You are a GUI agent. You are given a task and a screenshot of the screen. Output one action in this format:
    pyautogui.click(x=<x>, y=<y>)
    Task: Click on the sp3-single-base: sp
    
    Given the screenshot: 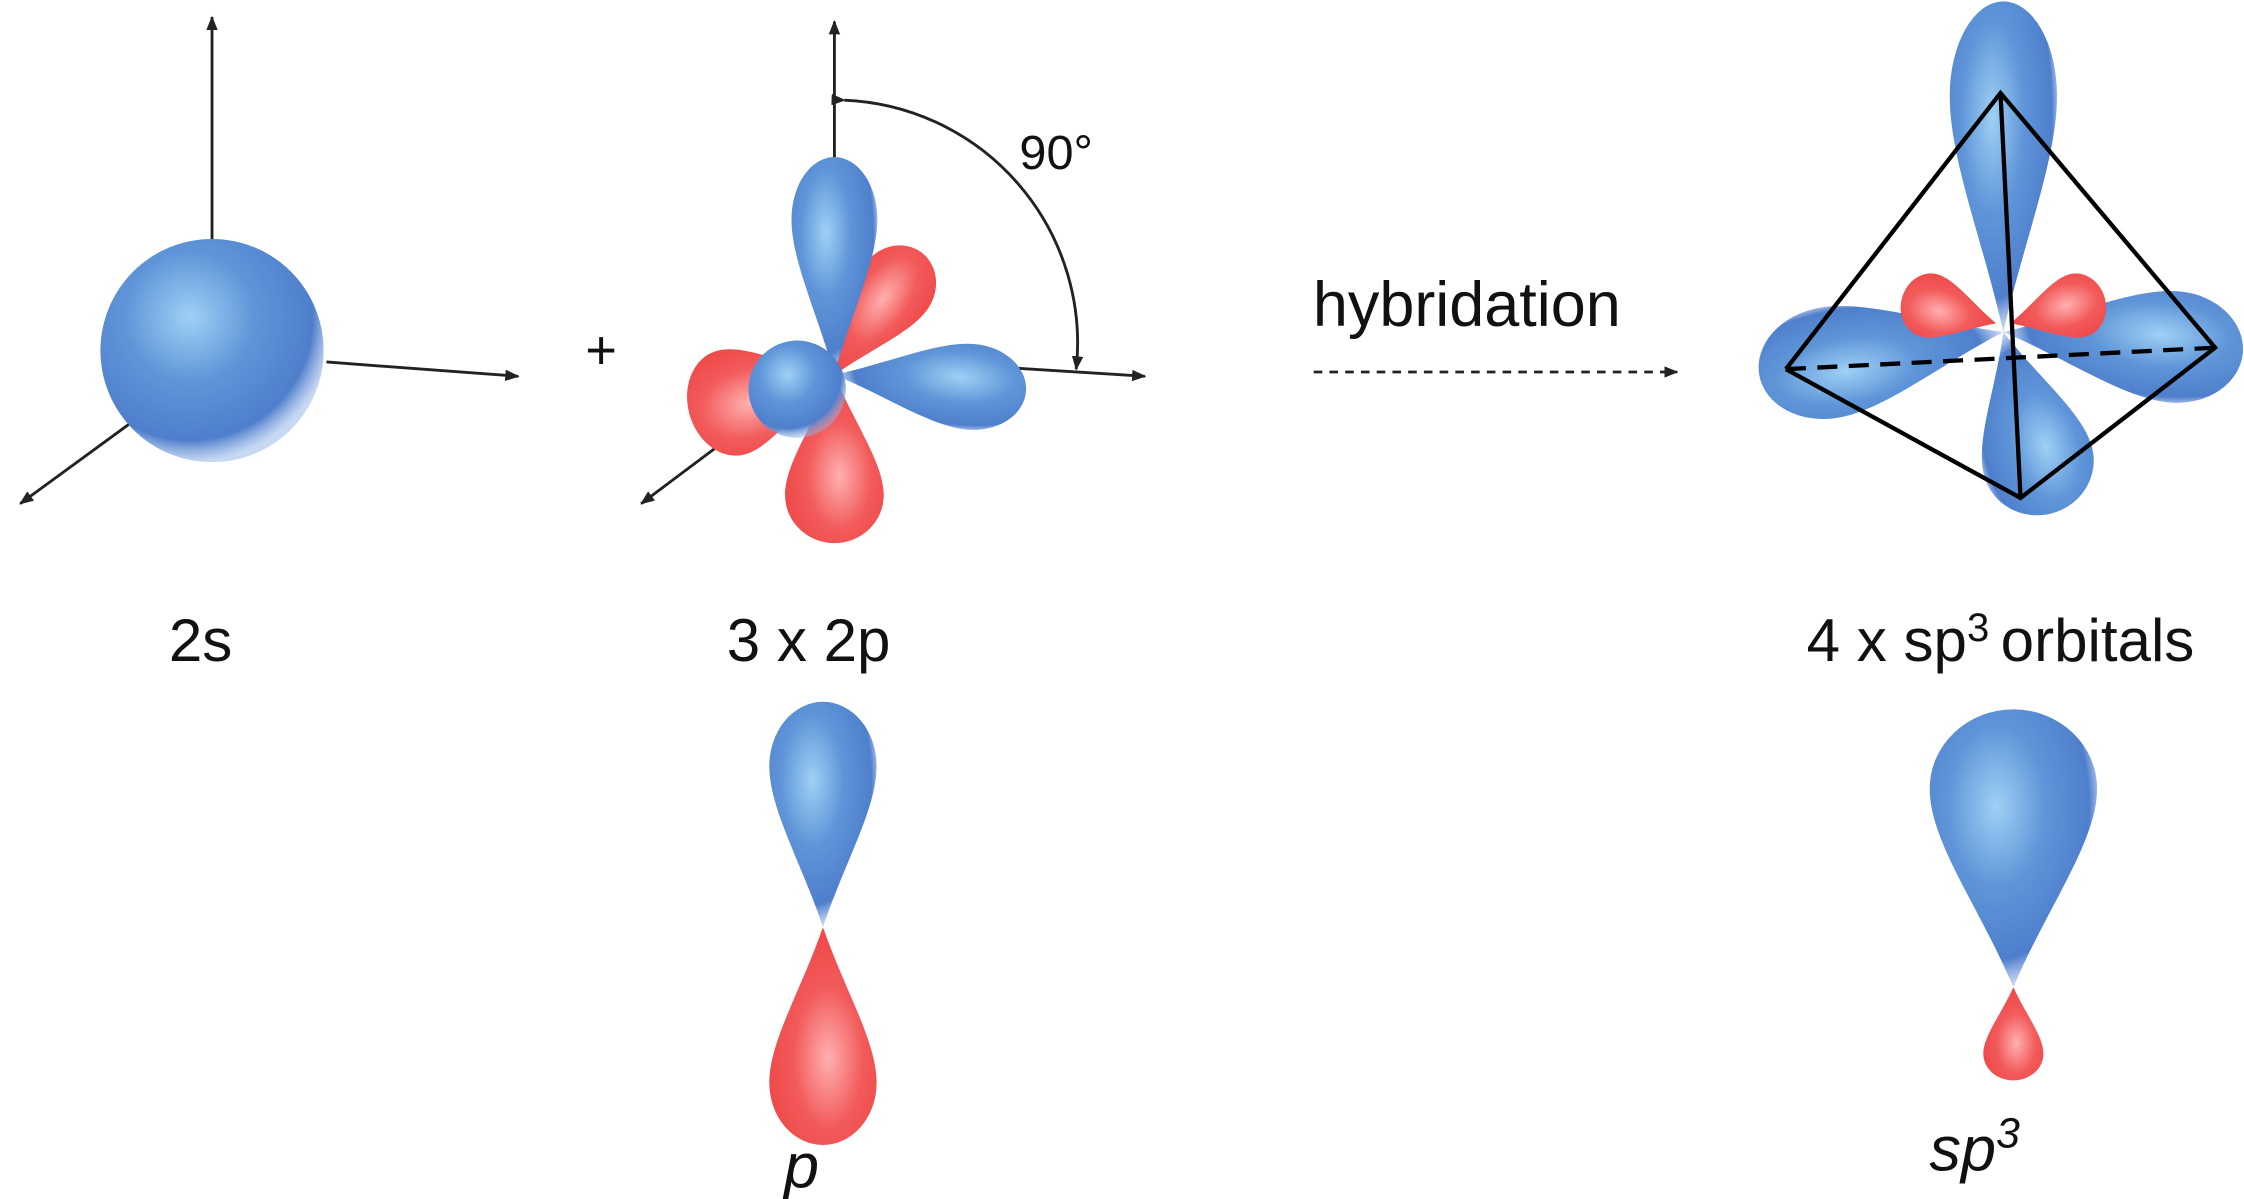 What is the action you would take?
    pyautogui.click(x=1963, y=1149)
    